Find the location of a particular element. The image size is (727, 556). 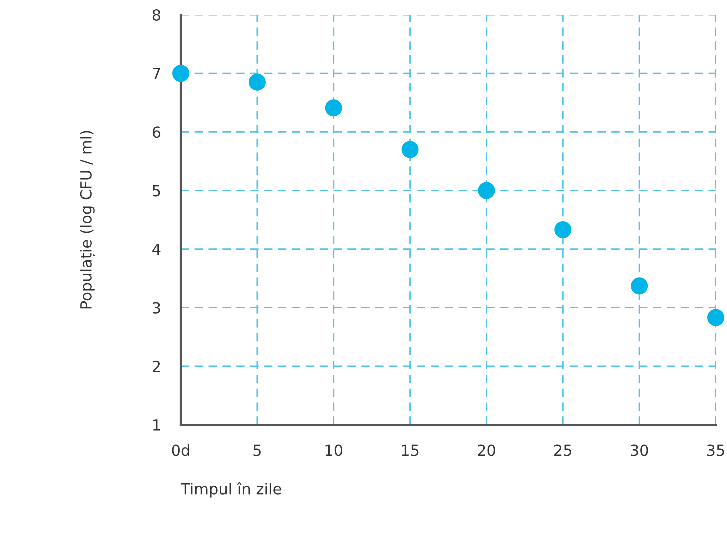

x-tick-label: 0d is located at coordinates (181, 450).